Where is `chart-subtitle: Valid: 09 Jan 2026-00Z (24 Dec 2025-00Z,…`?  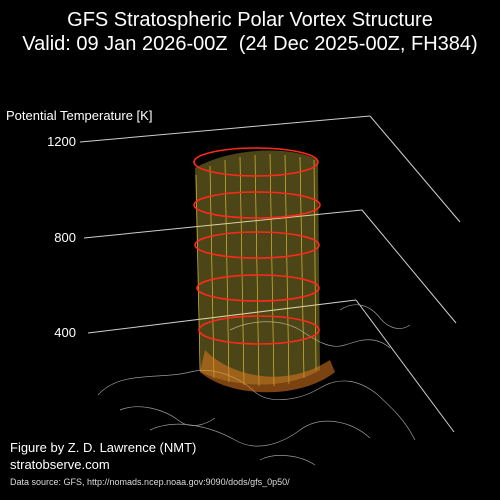 chart-subtitle: Valid: 09 Jan 2026-00Z (24 Dec 2025-00Z,… is located at coordinates (250, 44).